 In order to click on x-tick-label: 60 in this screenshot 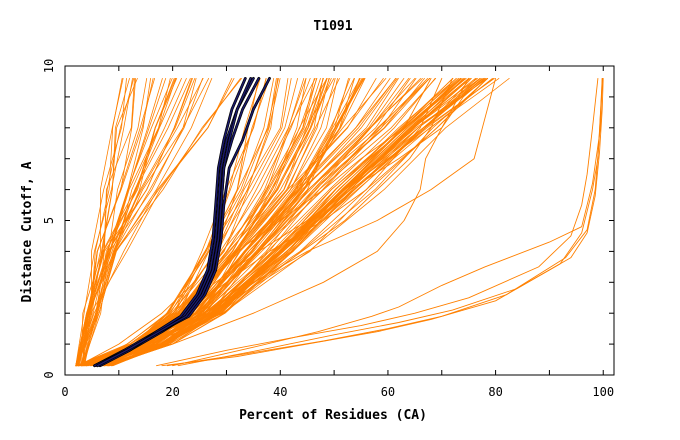, I will do `click(388, 392)`.